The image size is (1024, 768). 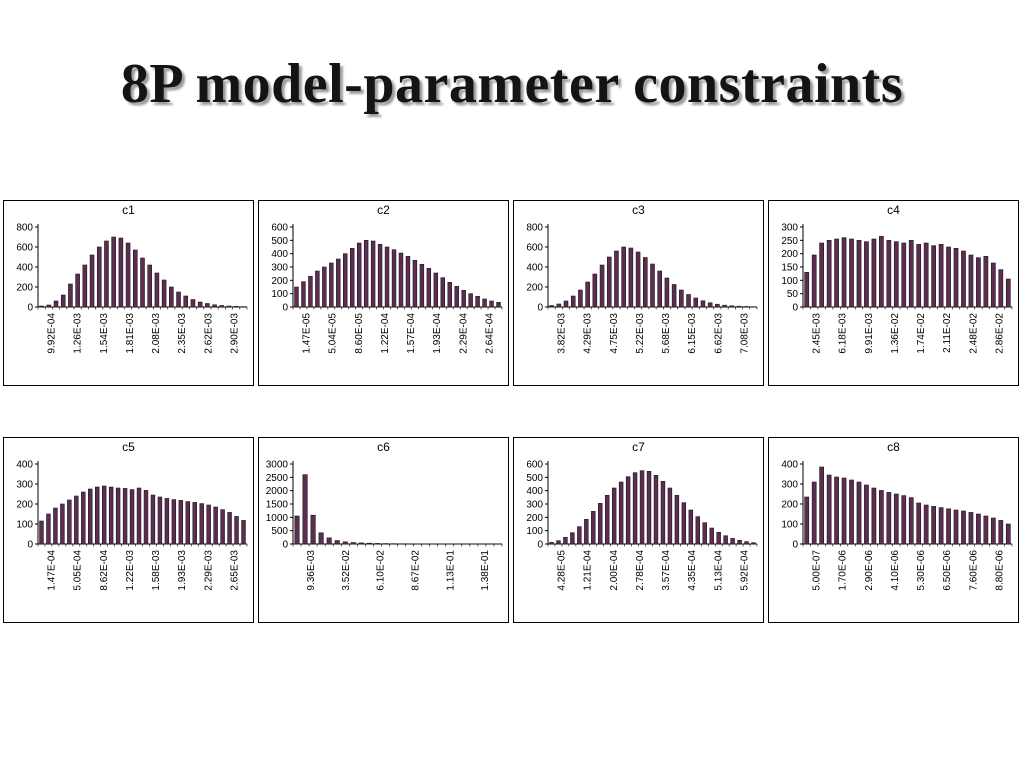 I want to click on x-tick-label: 3.52E-02, so click(x=346, y=570).